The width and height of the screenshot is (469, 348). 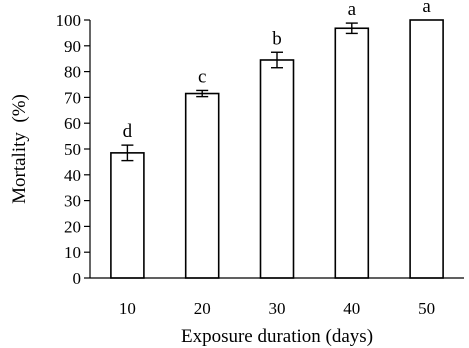 I want to click on y-tick-label: 80, so click(x=72, y=72).